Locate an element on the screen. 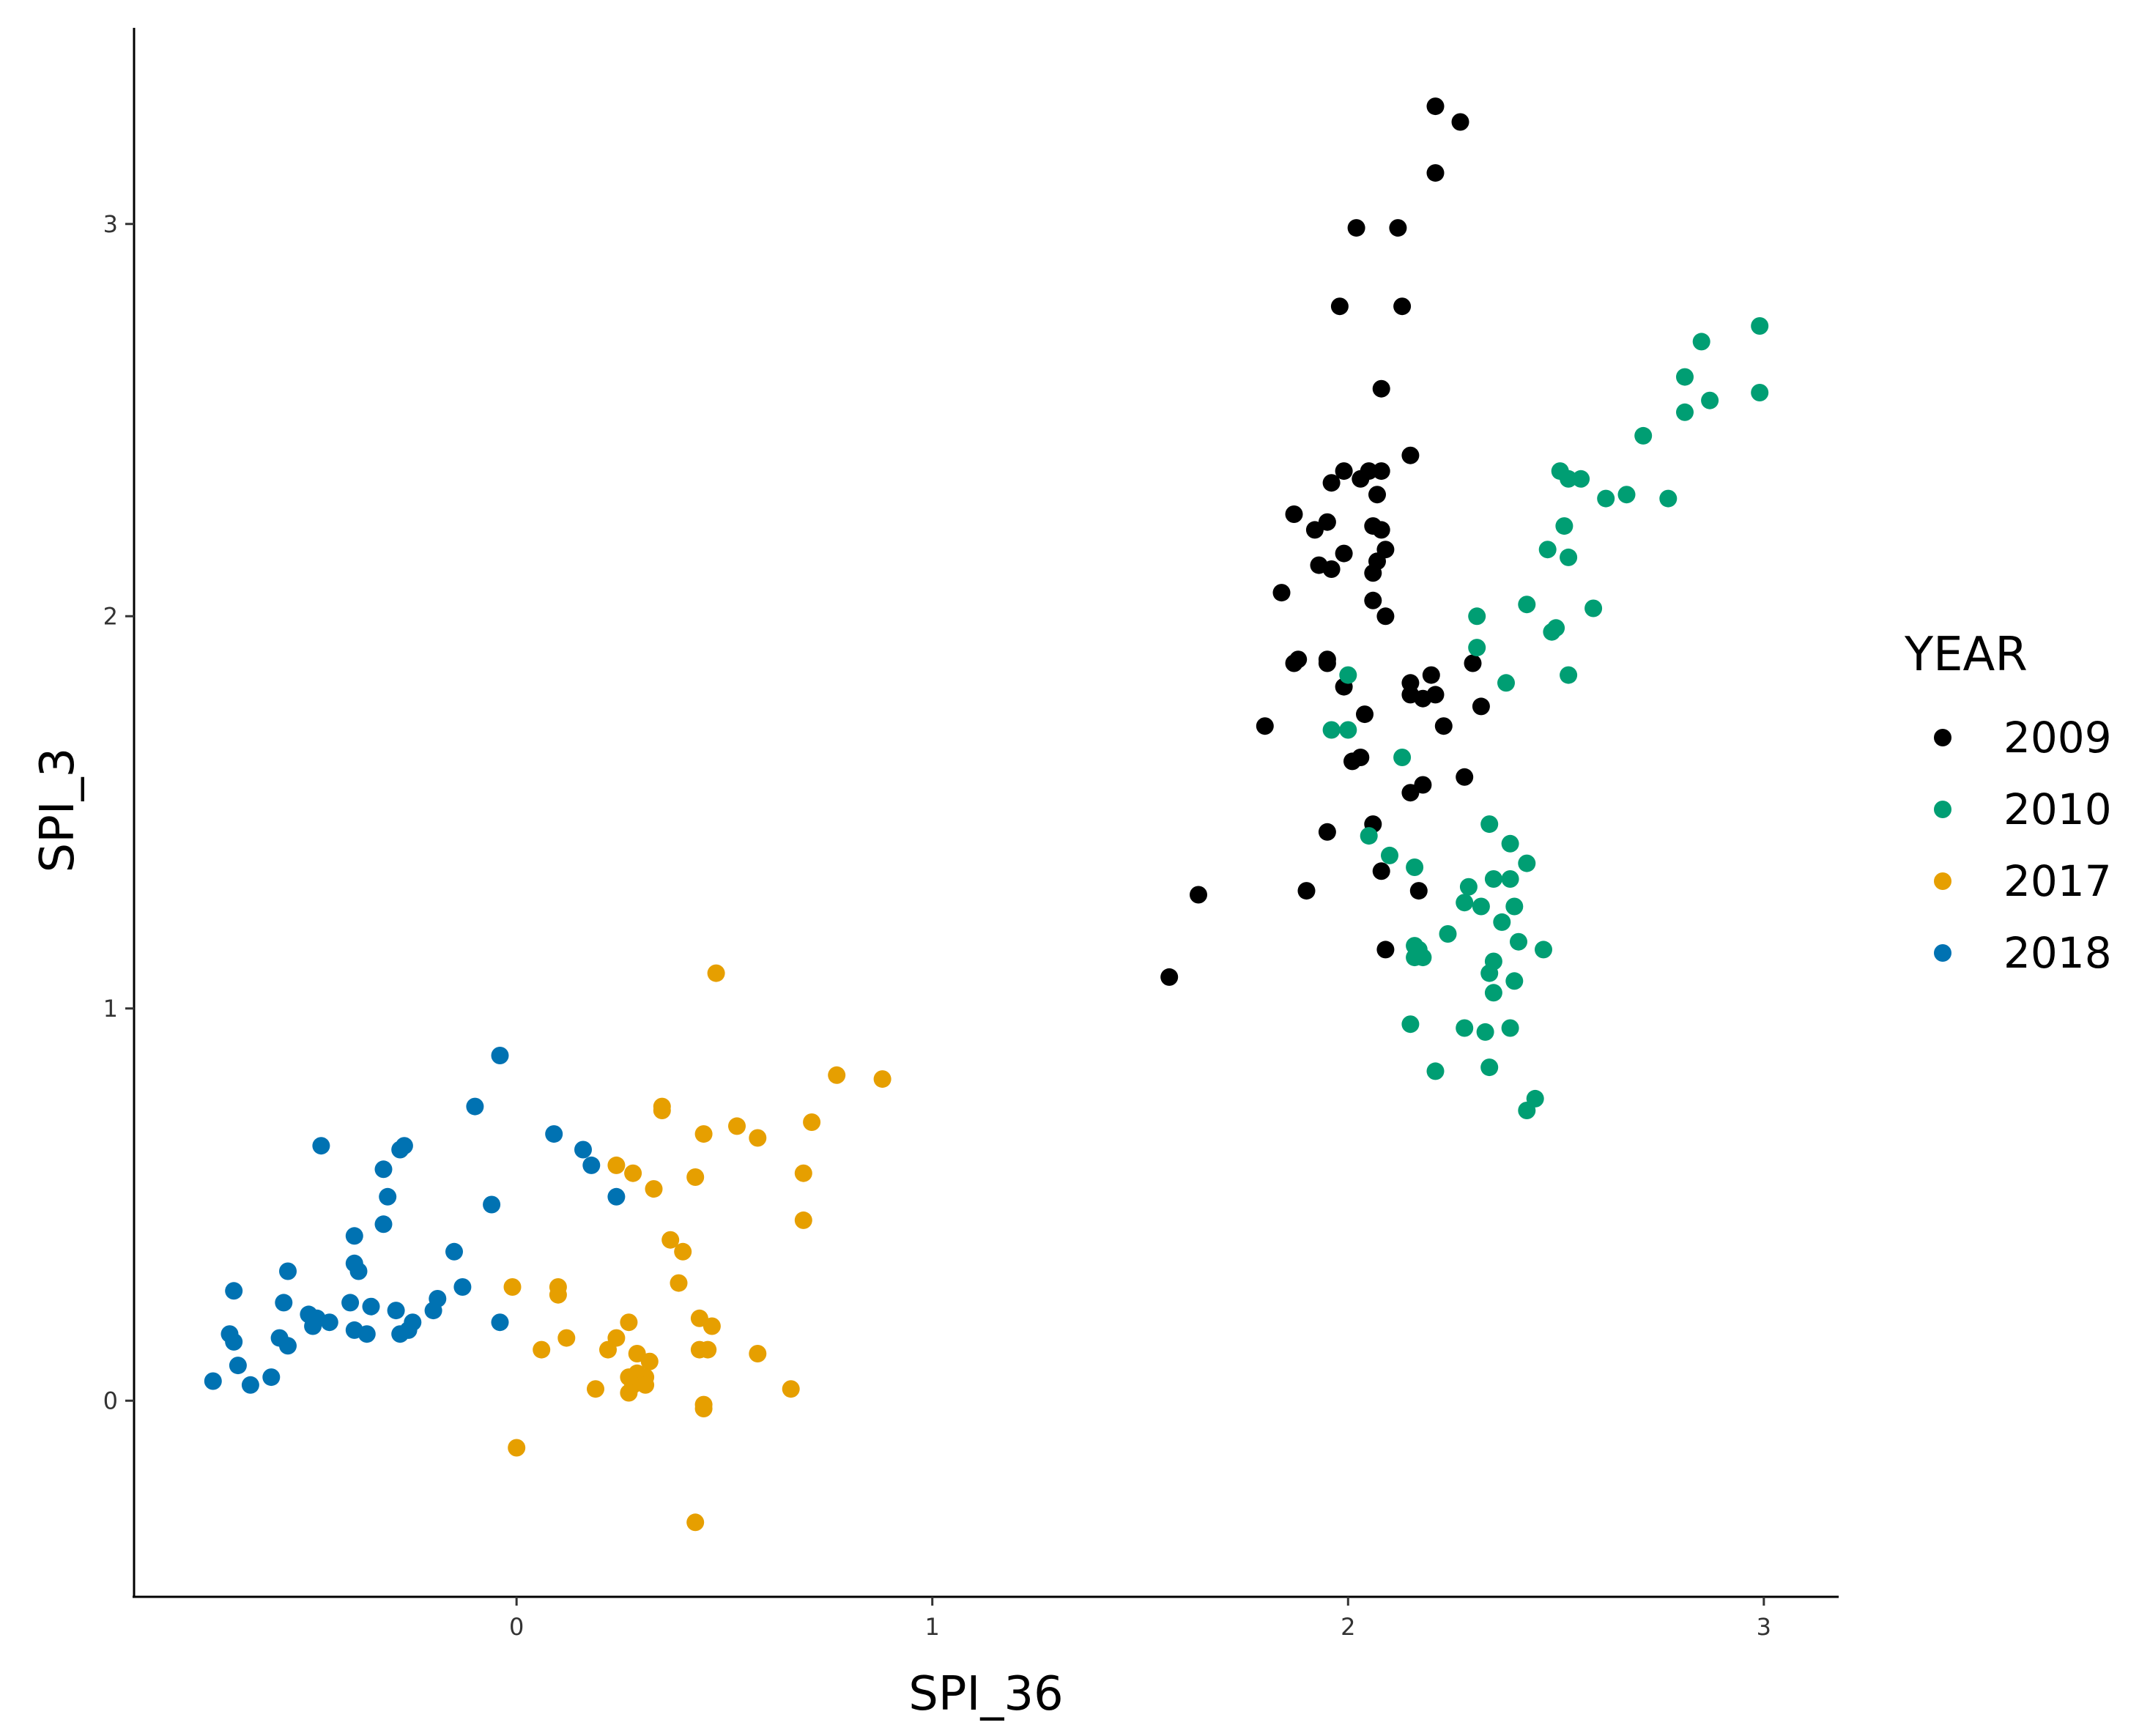  y-ticks: 0 1 2 3 is located at coordinates (119, 812).